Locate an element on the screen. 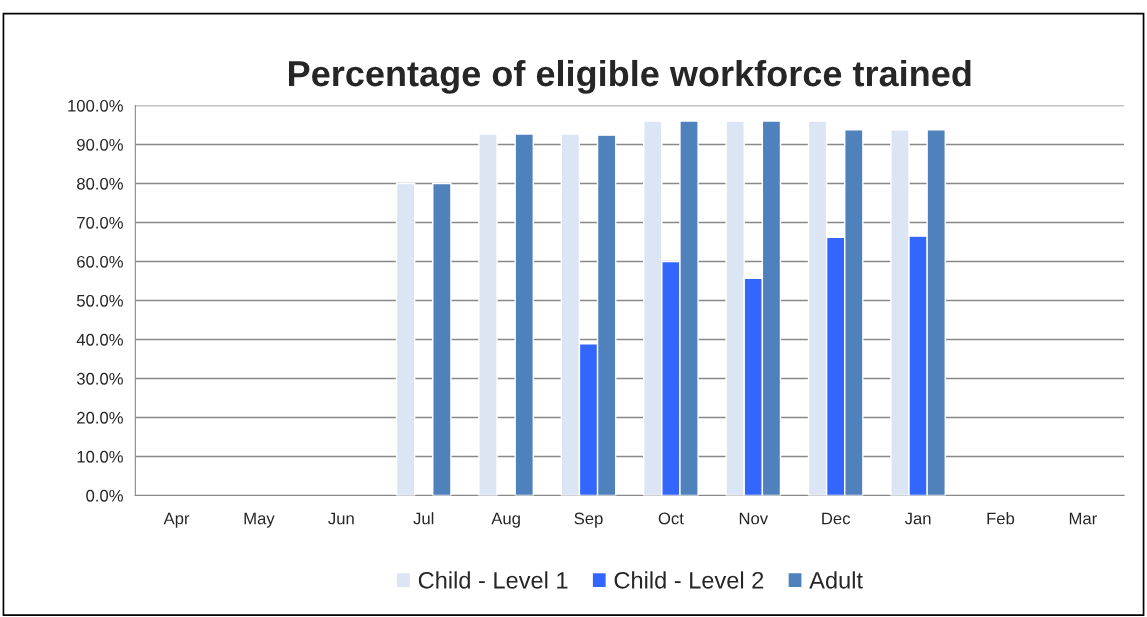  y-tick-label: 60.0% is located at coordinates (100, 261).